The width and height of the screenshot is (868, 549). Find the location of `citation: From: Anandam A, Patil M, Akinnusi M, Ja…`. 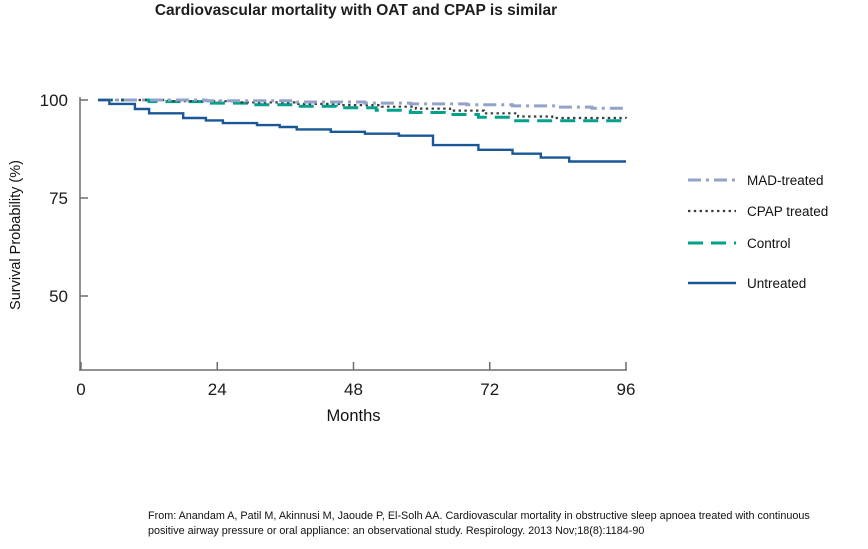

citation: From: Anandam A, Patil M, Akinnusi M, Ja… is located at coordinates (506, 524).